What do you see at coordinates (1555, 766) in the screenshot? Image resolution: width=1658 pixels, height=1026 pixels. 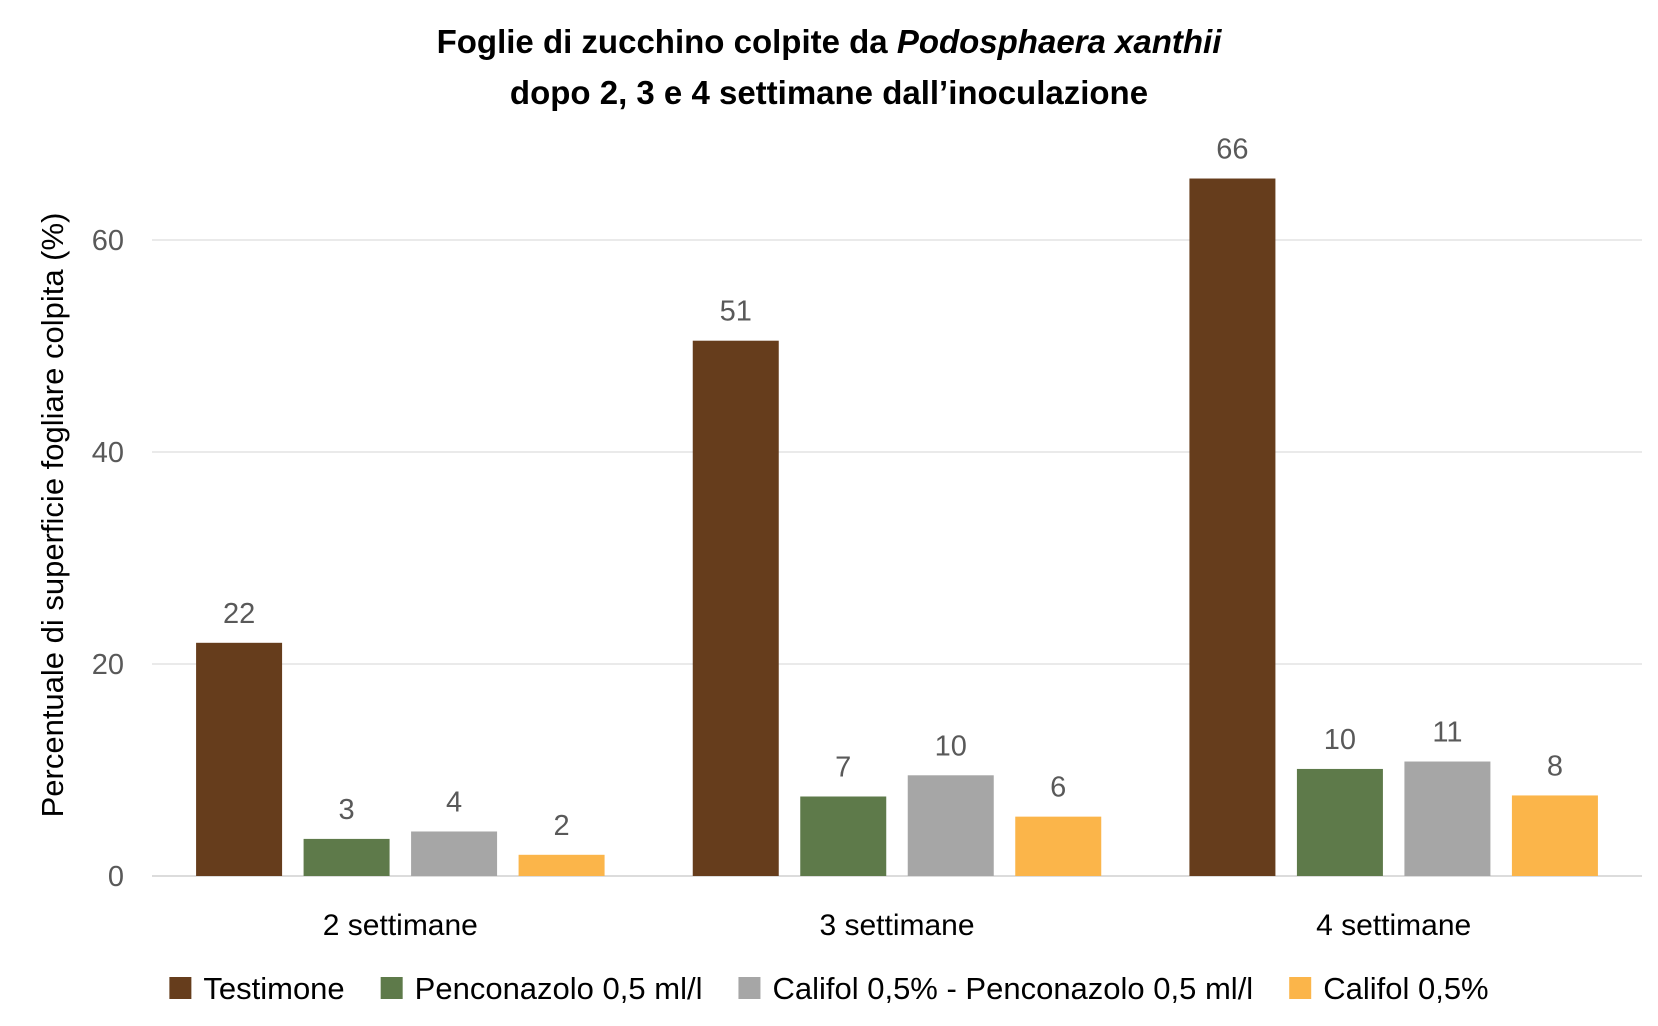 I see `data-label: 8` at bounding box center [1555, 766].